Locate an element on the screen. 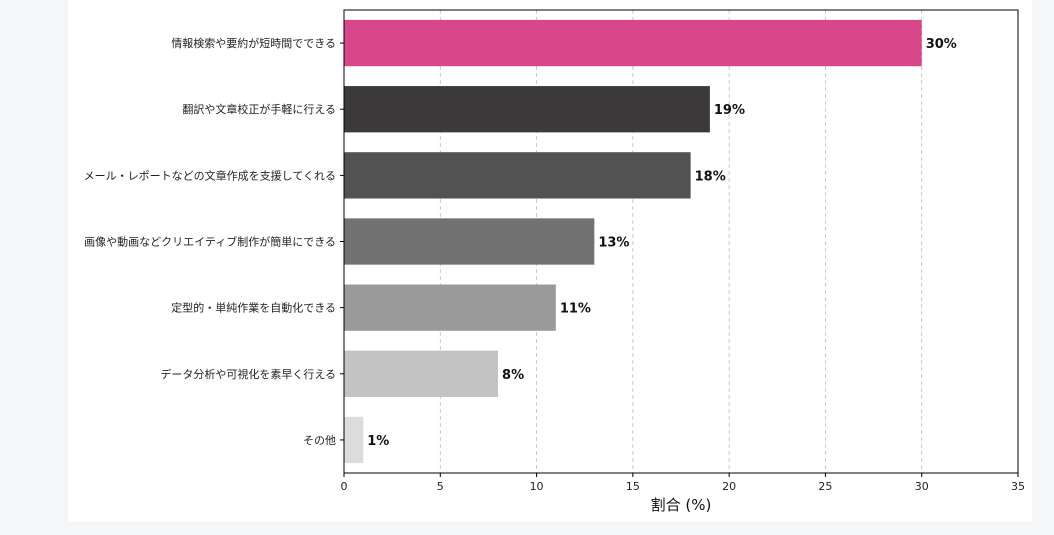  x-tick-label: 0 is located at coordinates (344, 486).